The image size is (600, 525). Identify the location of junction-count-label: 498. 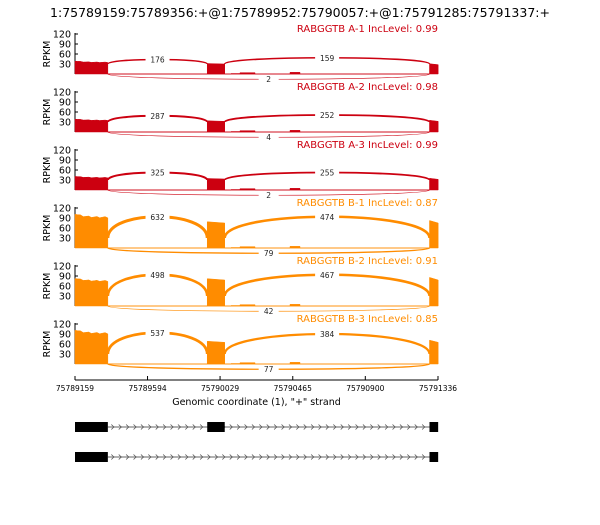
(157, 275).